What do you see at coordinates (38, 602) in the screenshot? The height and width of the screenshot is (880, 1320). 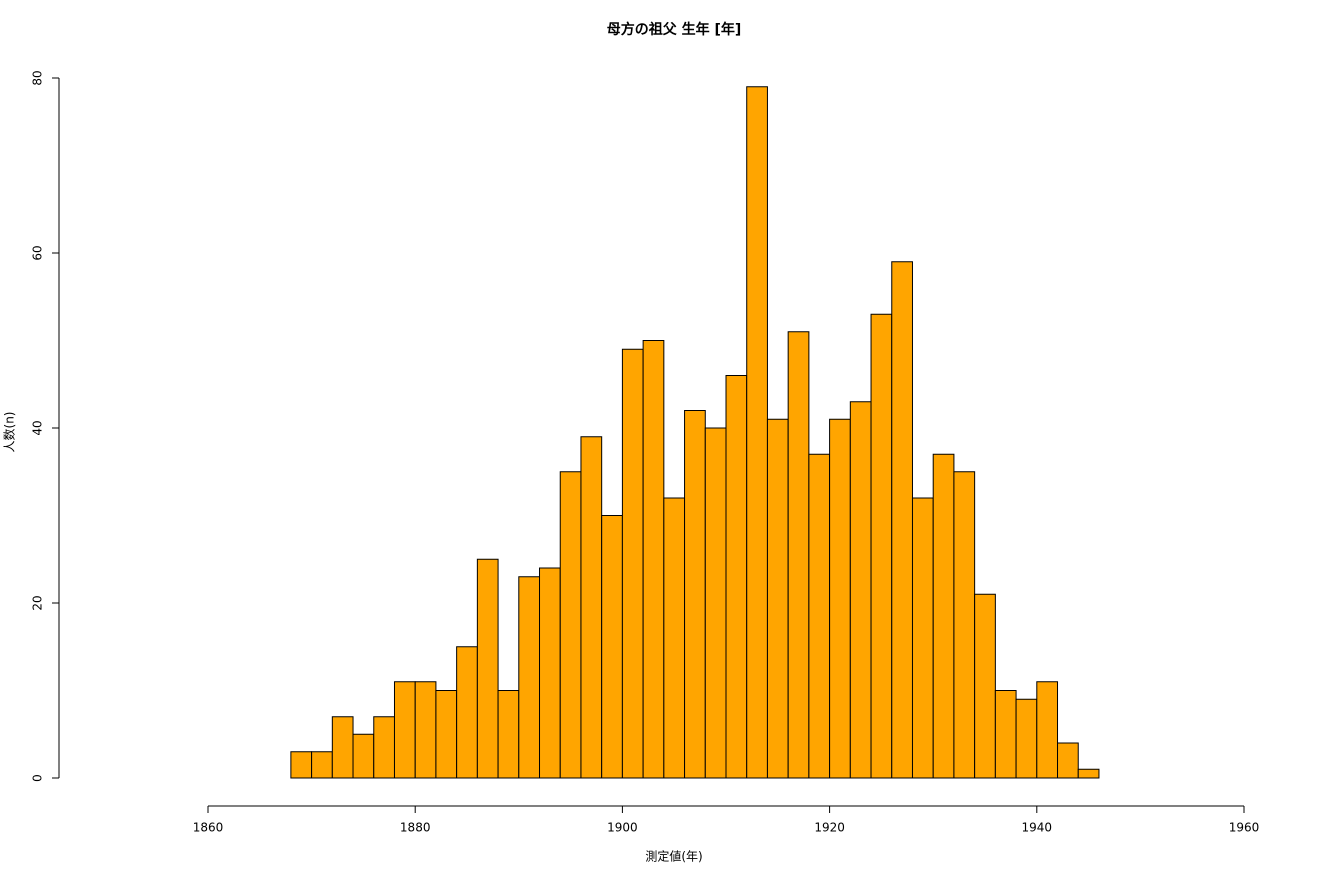 I see `y-tick-label: 20` at bounding box center [38, 602].